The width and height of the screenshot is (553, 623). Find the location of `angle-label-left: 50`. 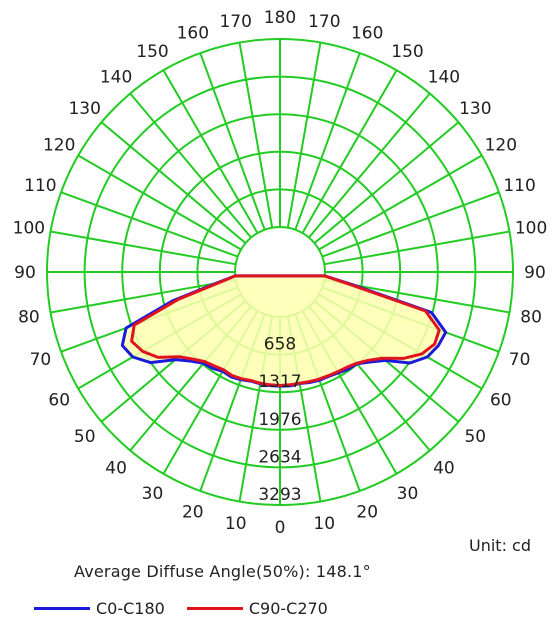

angle-label-left: 50 is located at coordinates (85, 437).